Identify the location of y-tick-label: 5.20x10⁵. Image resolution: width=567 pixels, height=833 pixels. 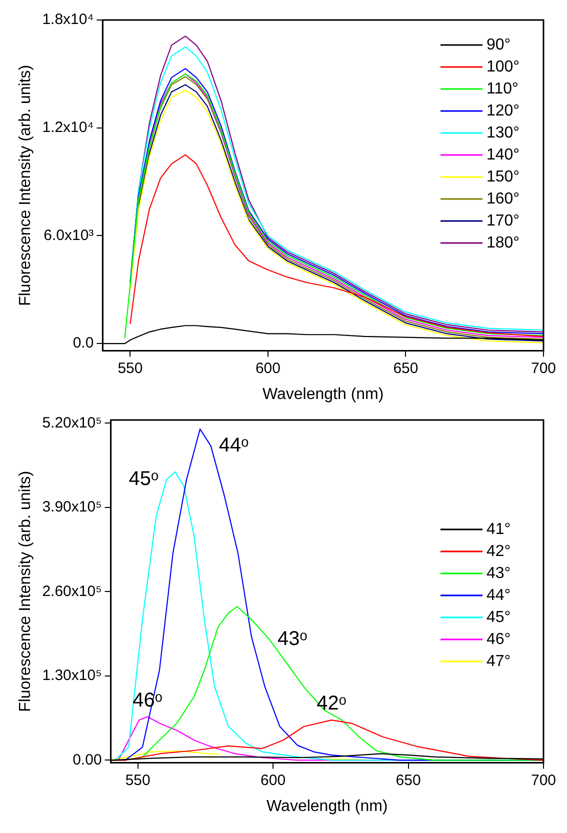
(72, 423).